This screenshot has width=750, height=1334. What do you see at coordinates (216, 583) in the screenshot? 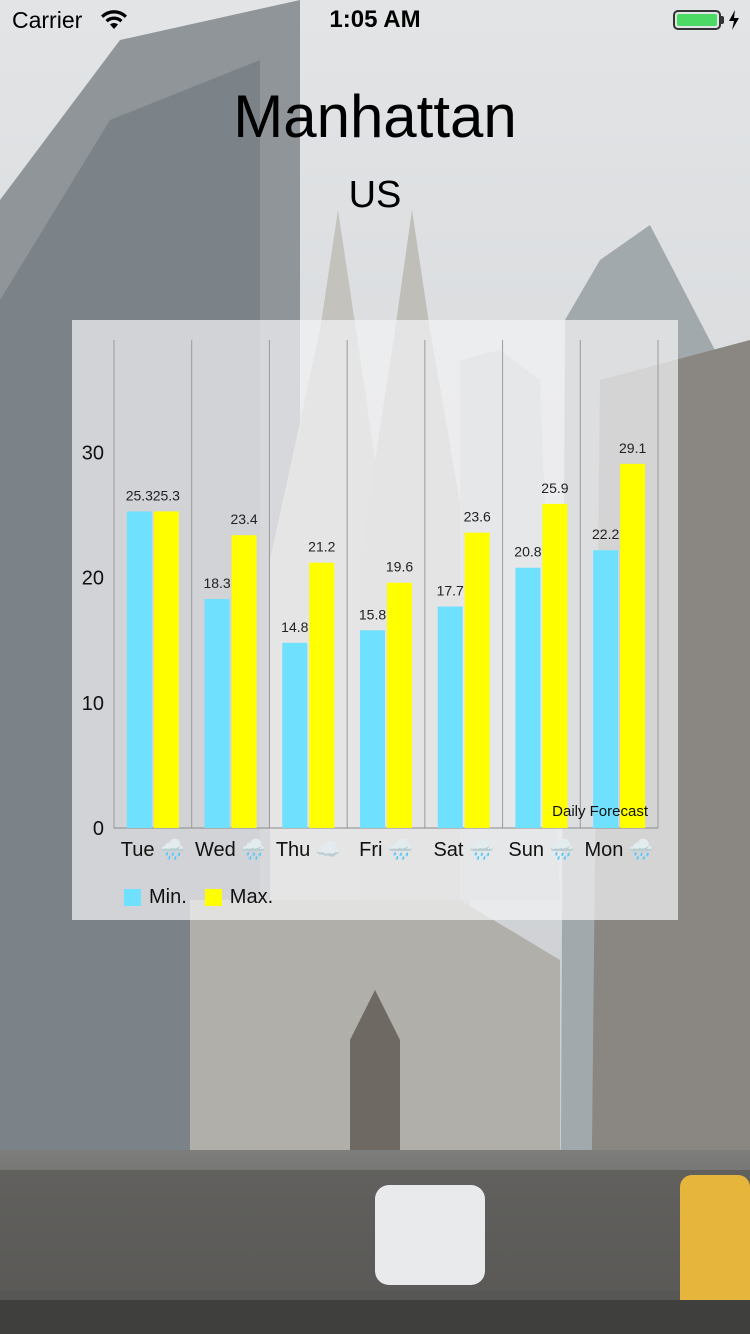
I see `bar-value-label: 18.3` at bounding box center [216, 583].